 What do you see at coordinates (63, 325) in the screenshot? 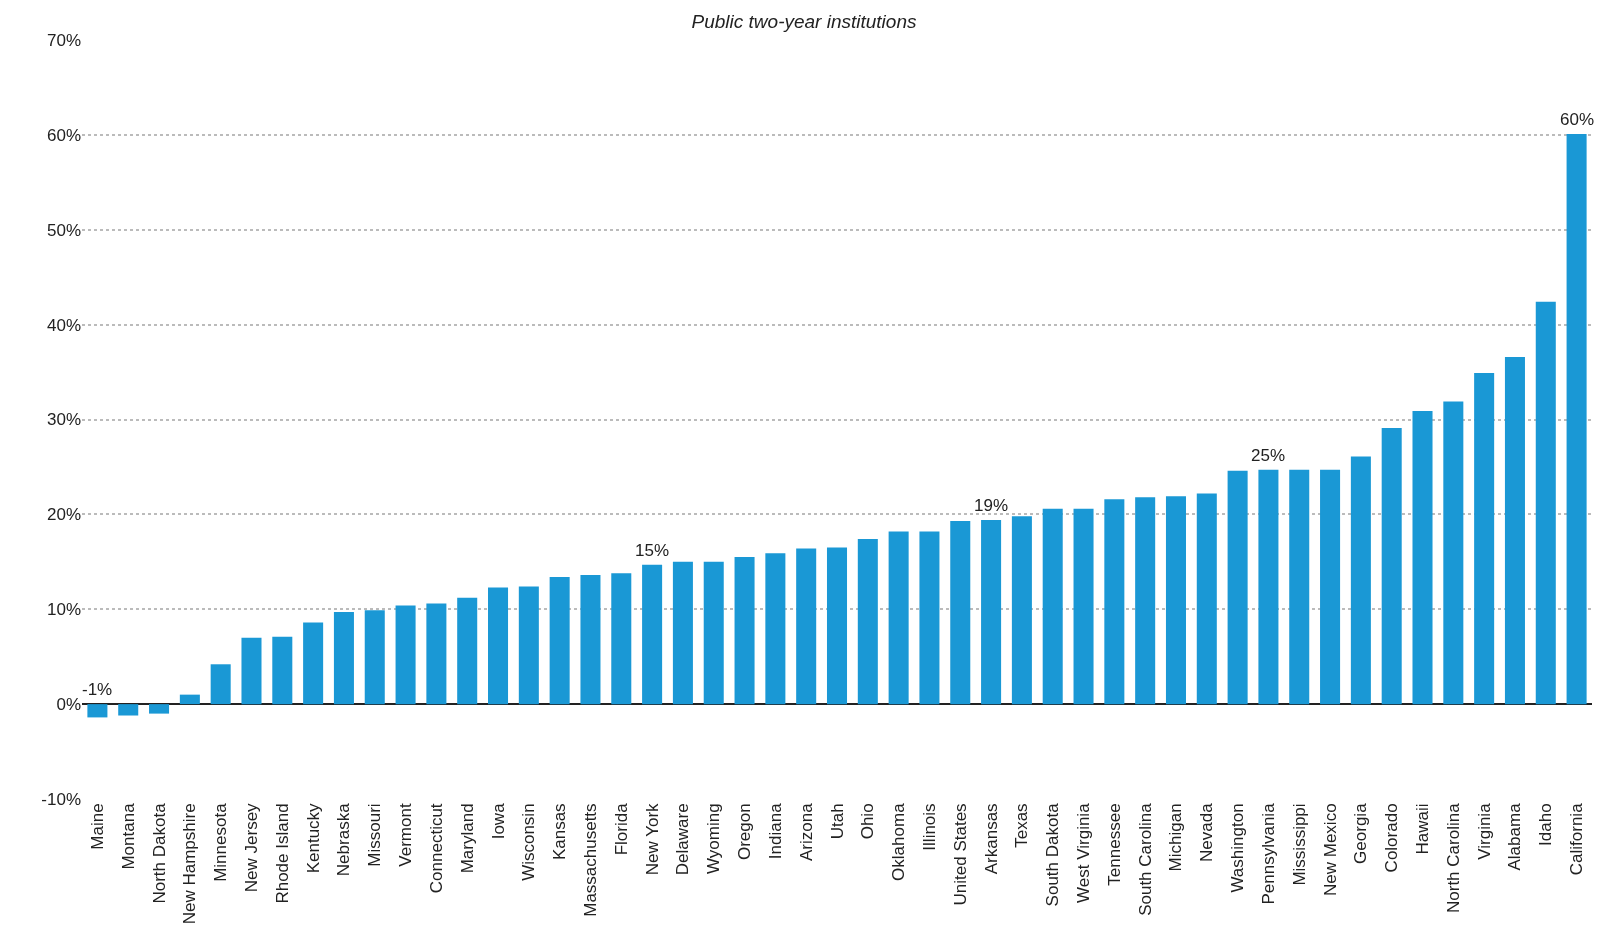
I see `y-tick-label: 40%` at bounding box center [63, 325].